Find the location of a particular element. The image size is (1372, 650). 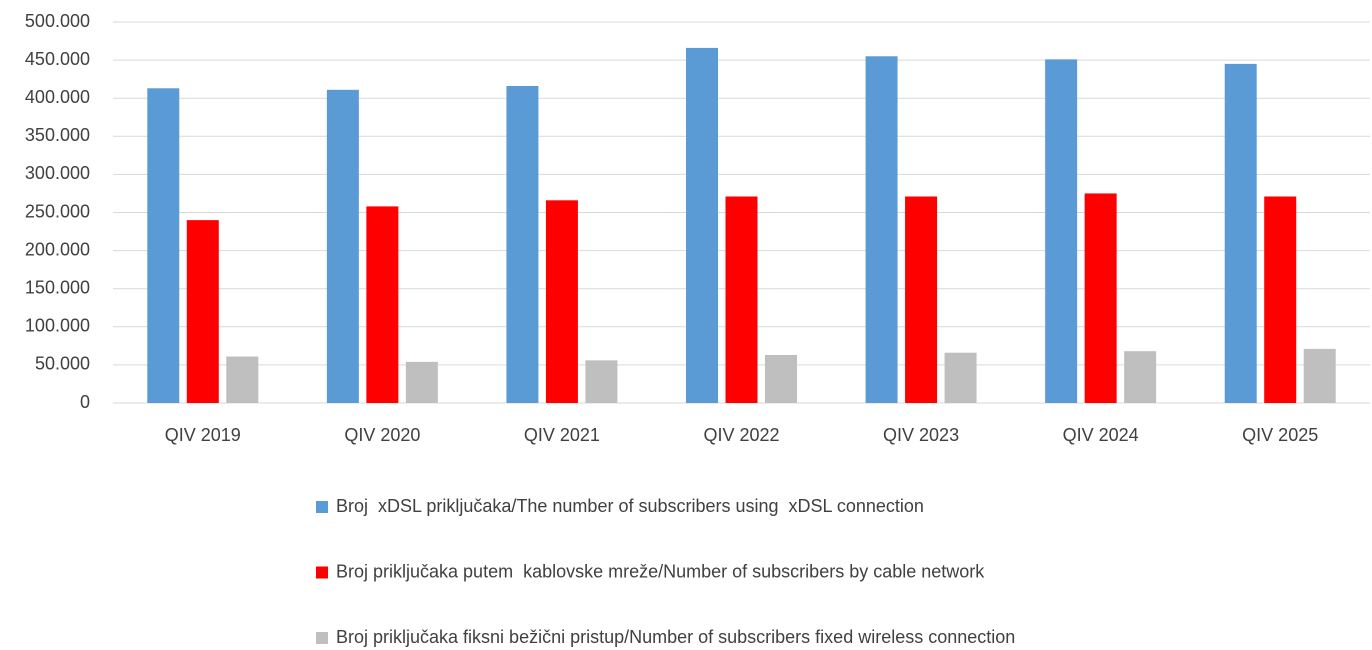

x-tick-label: QIV 2021 is located at coordinates (562, 435).